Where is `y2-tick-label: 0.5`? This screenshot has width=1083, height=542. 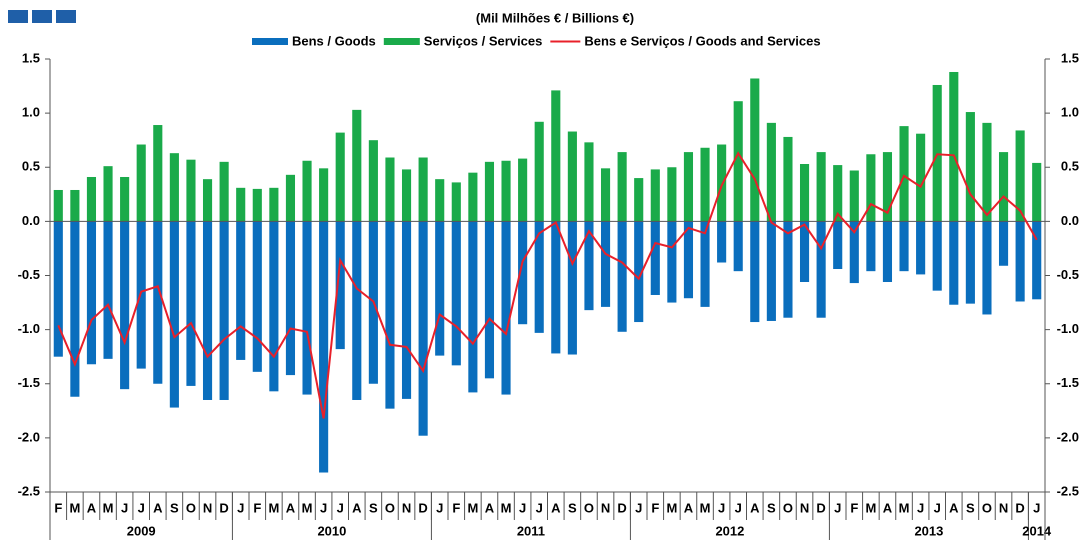 y2-tick-label: 0.5 is located at coordinates (1070, 166).